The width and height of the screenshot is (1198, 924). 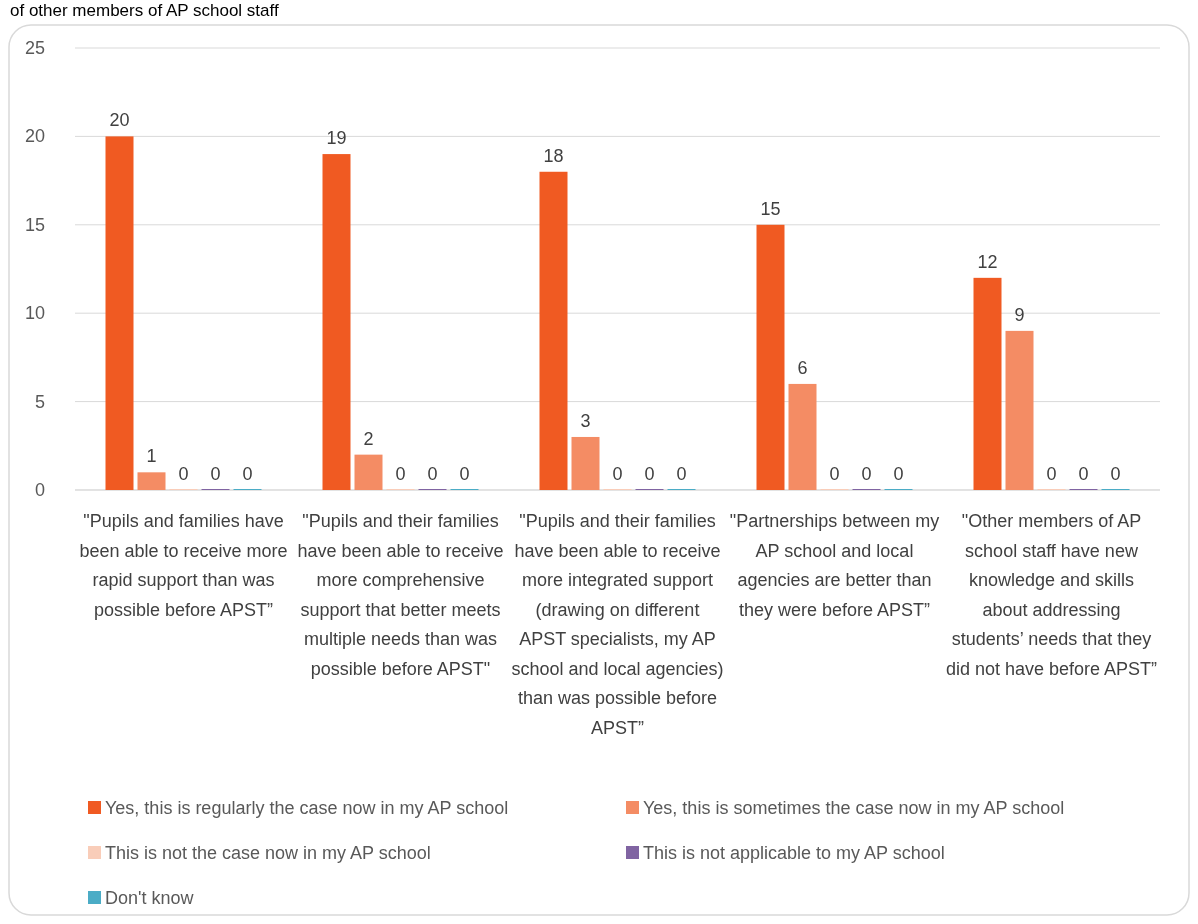 I want to click on text: of other members of AP school staff, so click(x=144, y=11).